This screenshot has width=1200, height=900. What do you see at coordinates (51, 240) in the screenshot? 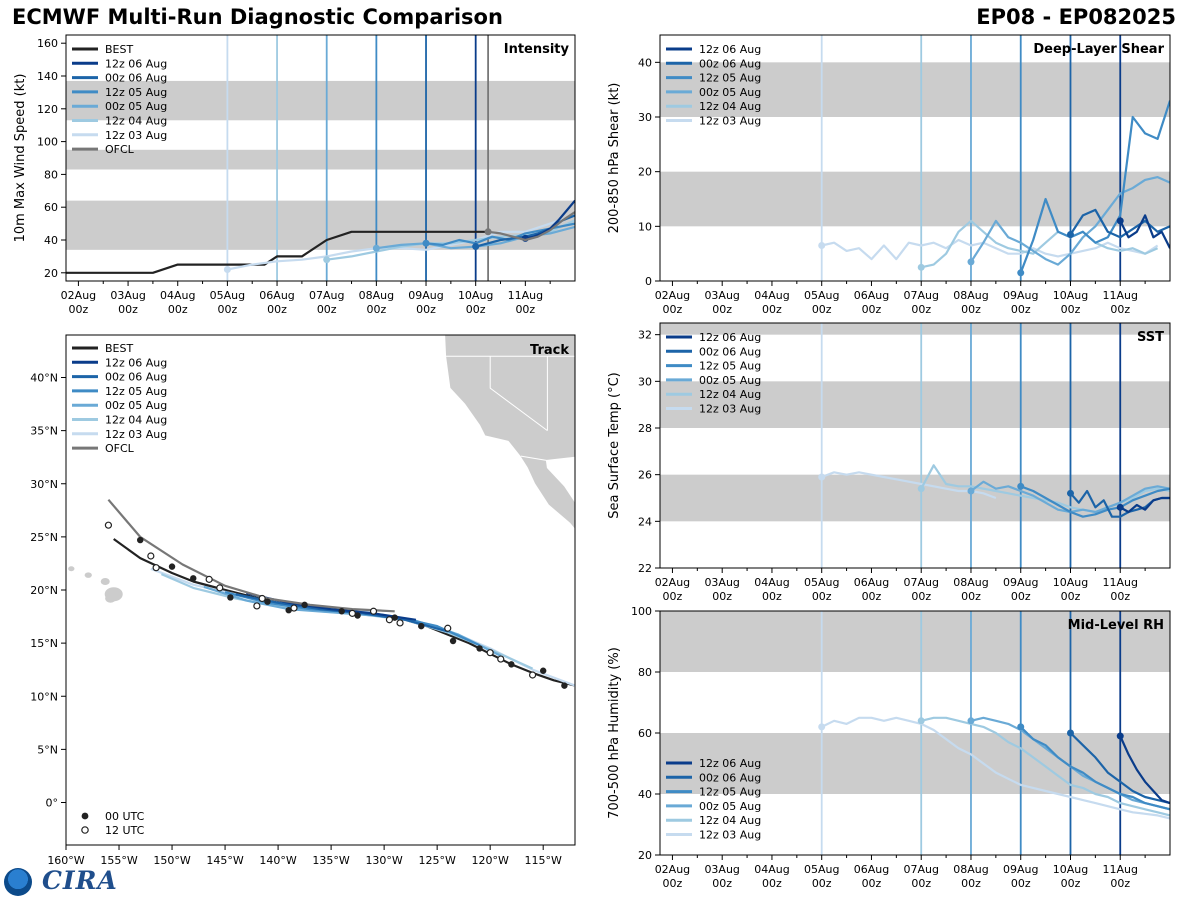
I see `y-tick-label: 40` at bounding box center [51, 240].